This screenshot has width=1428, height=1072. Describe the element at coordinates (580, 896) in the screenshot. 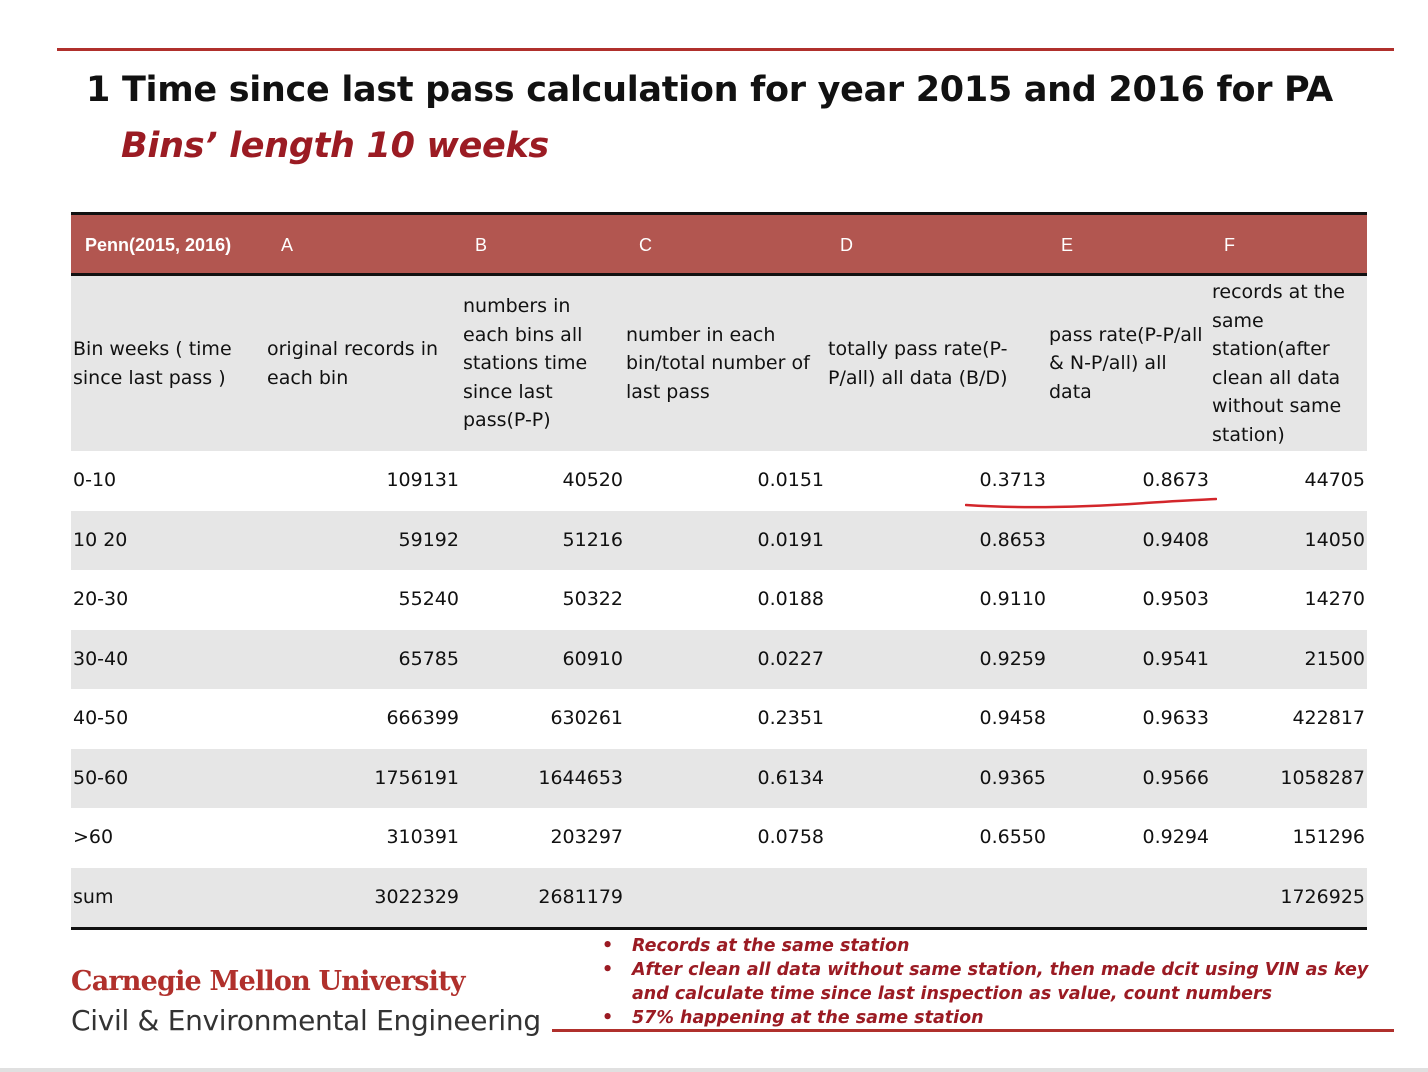

I see `cell-b: 2681179` at that location.